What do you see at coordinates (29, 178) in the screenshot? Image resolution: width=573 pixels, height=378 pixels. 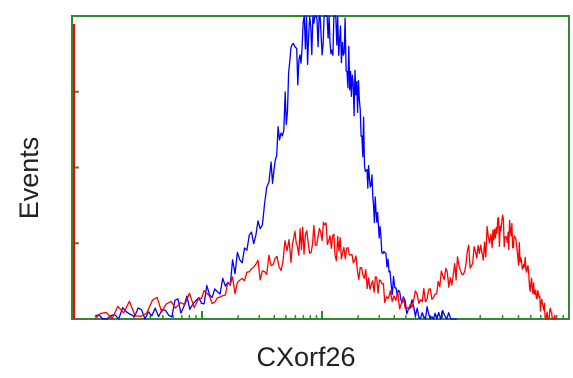 I see `y-axis-label: Events` at bounding box center [29, 178].